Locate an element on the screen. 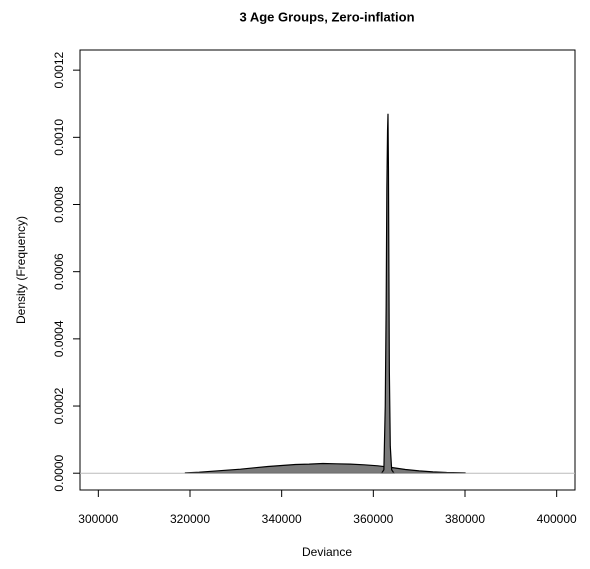 This screenshot has height=569, width=590. x-tick-label: 340000 is located at coordinates (282, 519).